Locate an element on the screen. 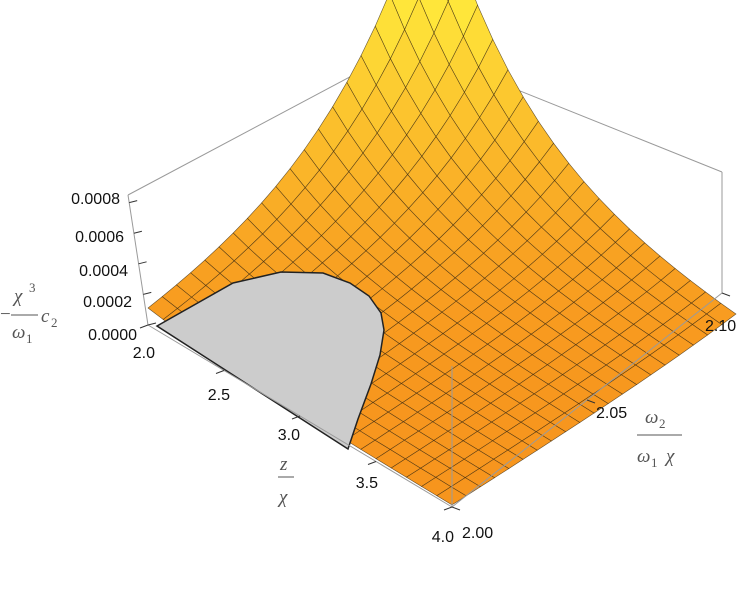 This screenshot has height=600, width=746. z-label-minus: − is located at coordinates (5, 314).